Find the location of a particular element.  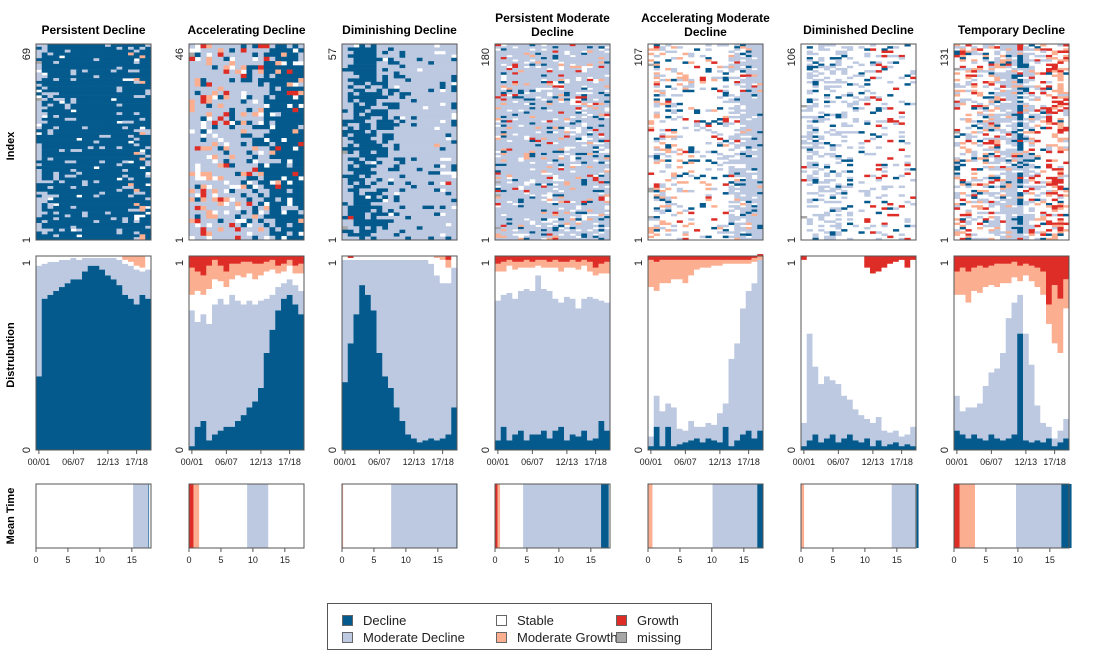

mean-axis-label: 15 is located at coordinates (285, 560).